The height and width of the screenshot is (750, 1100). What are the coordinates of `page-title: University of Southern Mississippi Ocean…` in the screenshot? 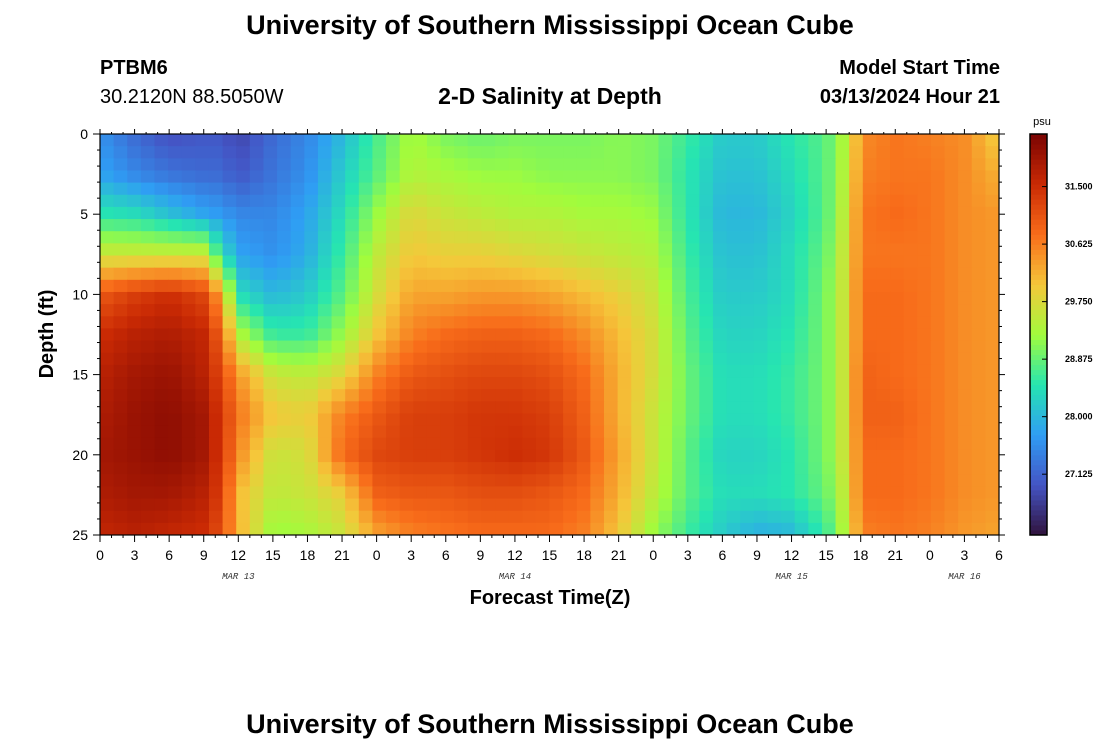 It's located at (550, 25).